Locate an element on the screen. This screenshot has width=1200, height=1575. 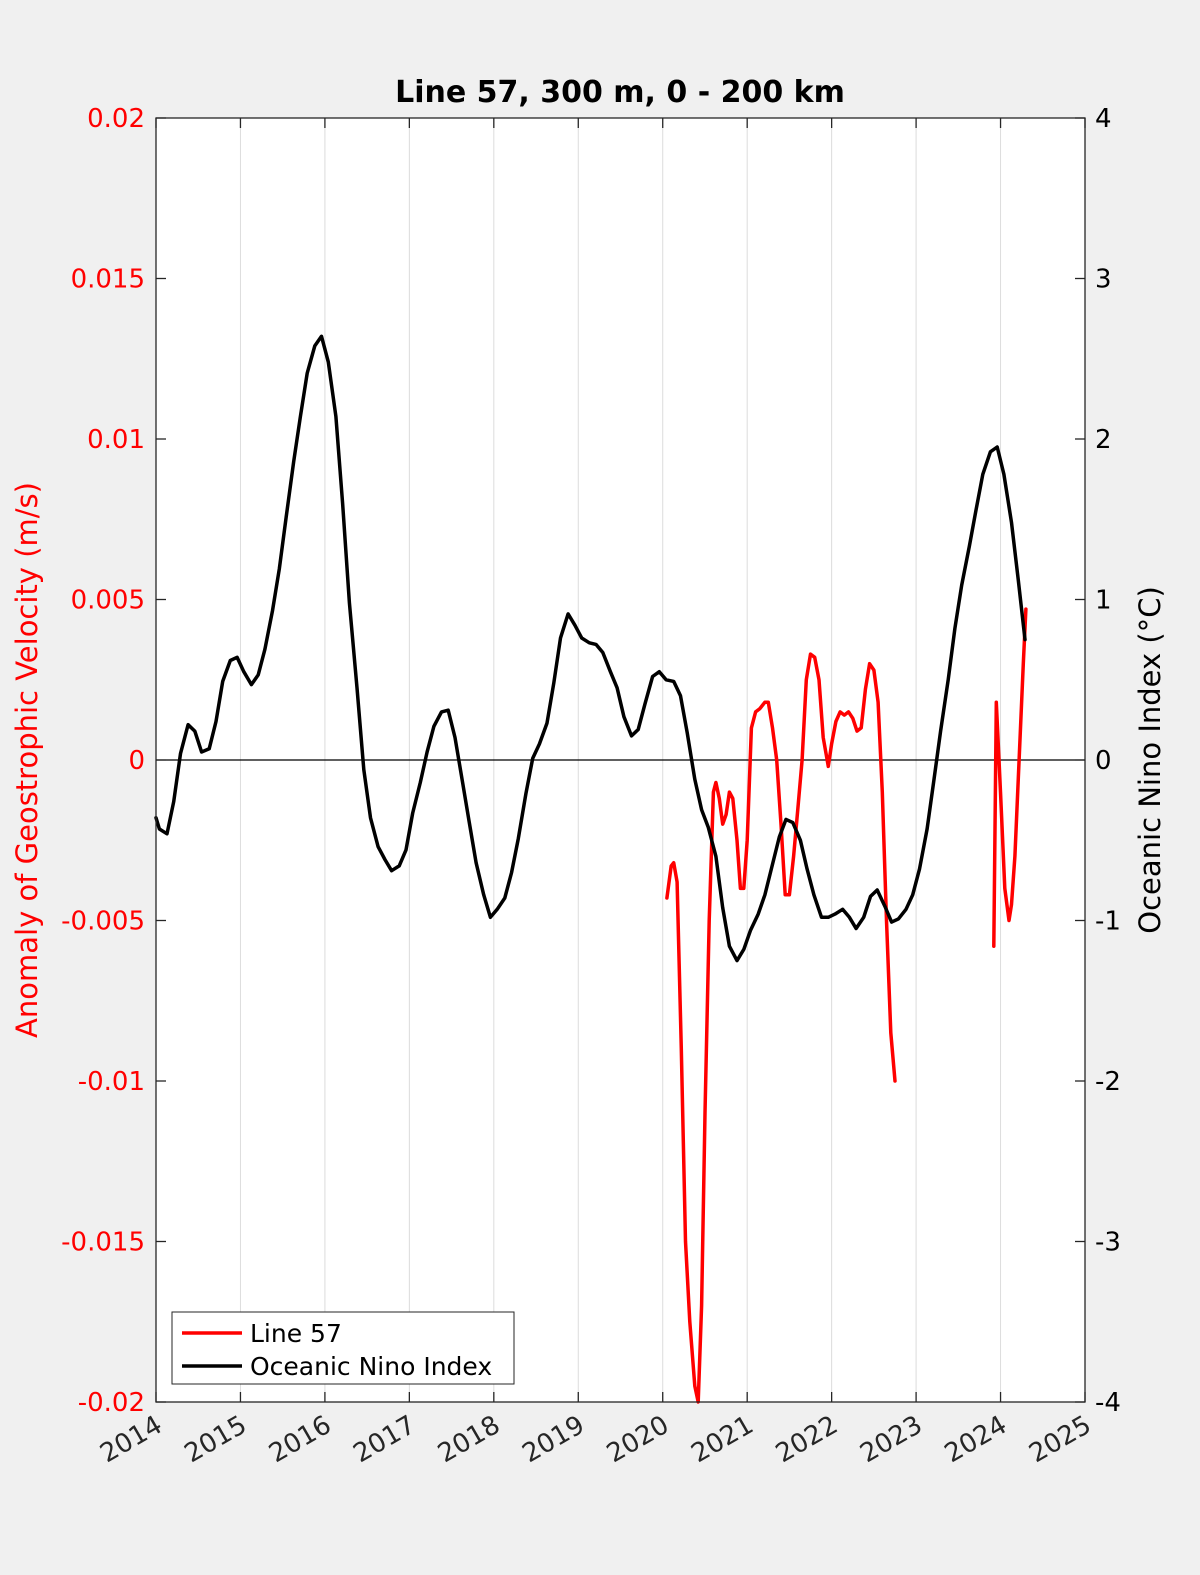
x-tick-label: 2021 is located at coordinates (722, 1439).